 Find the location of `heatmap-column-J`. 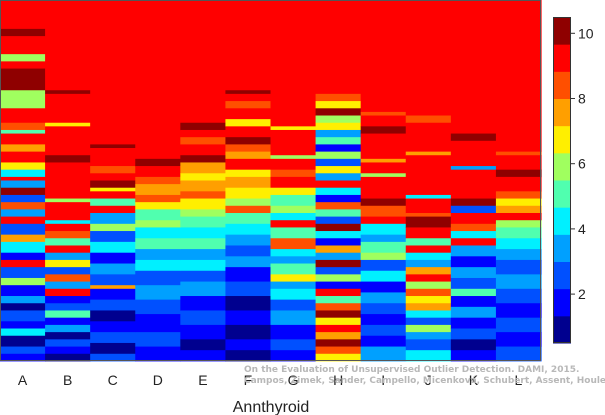

heatmap-column-J is located at coordinates (428, 181).